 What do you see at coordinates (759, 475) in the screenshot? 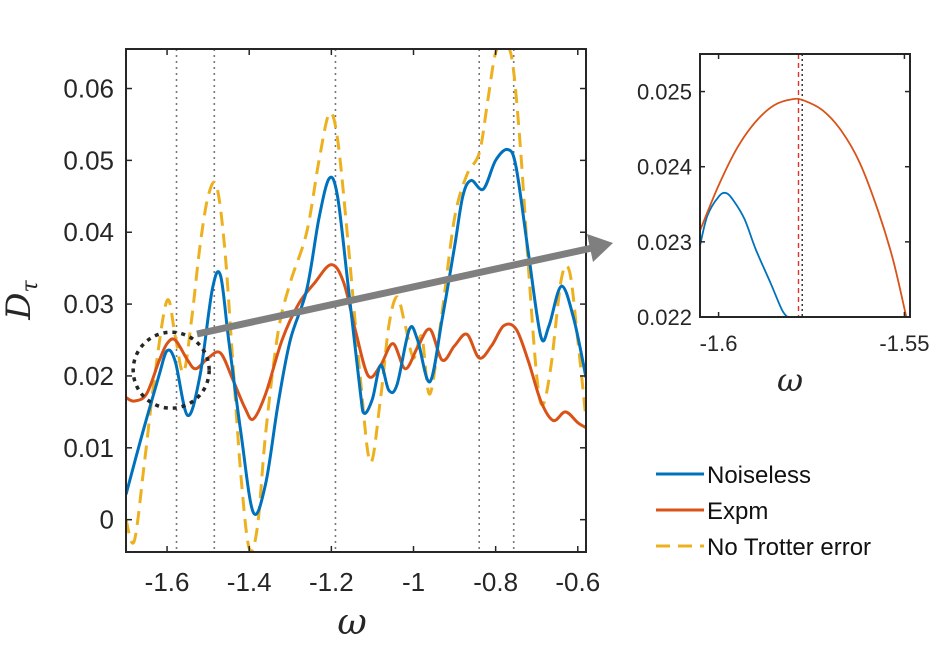
I see `legend-label-noiseless: Noiseless` at bounding box center [759, 475].